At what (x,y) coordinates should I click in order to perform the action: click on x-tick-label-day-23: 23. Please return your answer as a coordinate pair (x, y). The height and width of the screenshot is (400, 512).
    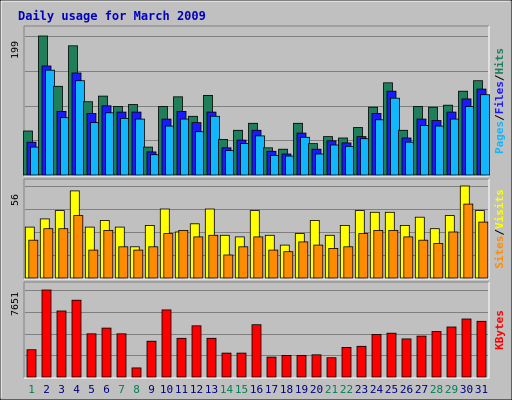
    Looking at the image, I should click on (361, 389).